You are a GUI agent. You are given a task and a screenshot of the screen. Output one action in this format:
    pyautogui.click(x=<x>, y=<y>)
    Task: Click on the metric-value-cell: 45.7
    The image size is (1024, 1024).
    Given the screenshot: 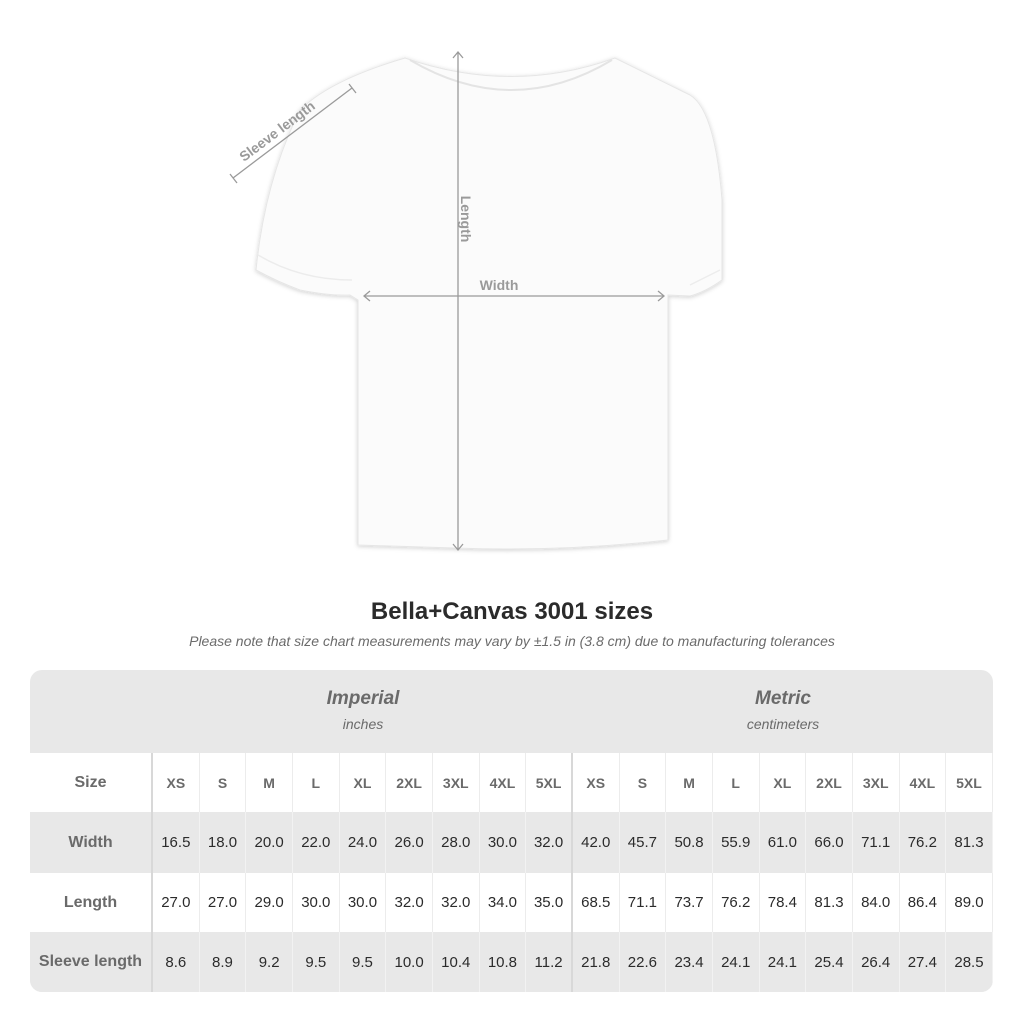 What is the action you would take?
    pyautogui.click(x=643, y=842)
    